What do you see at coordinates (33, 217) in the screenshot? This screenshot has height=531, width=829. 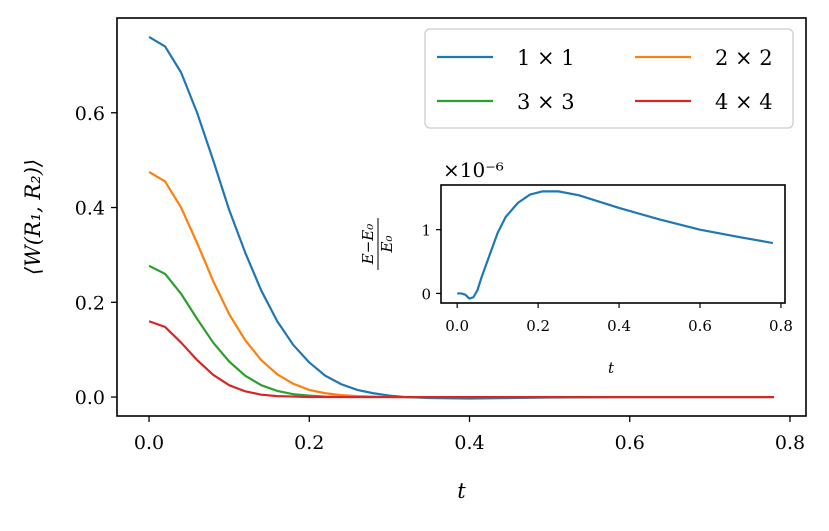 I see `y-axis-label: ⟨W(R₁, R₂)⟩` at bounding box center [33, 217].